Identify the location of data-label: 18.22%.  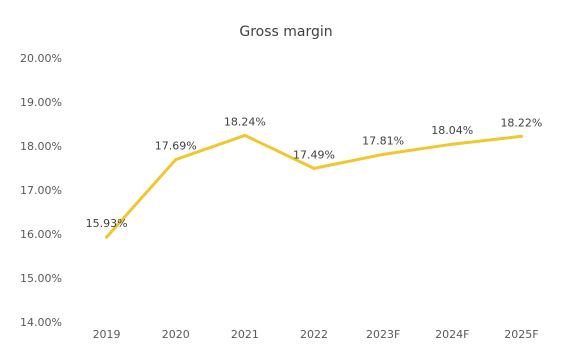
(521, 122).